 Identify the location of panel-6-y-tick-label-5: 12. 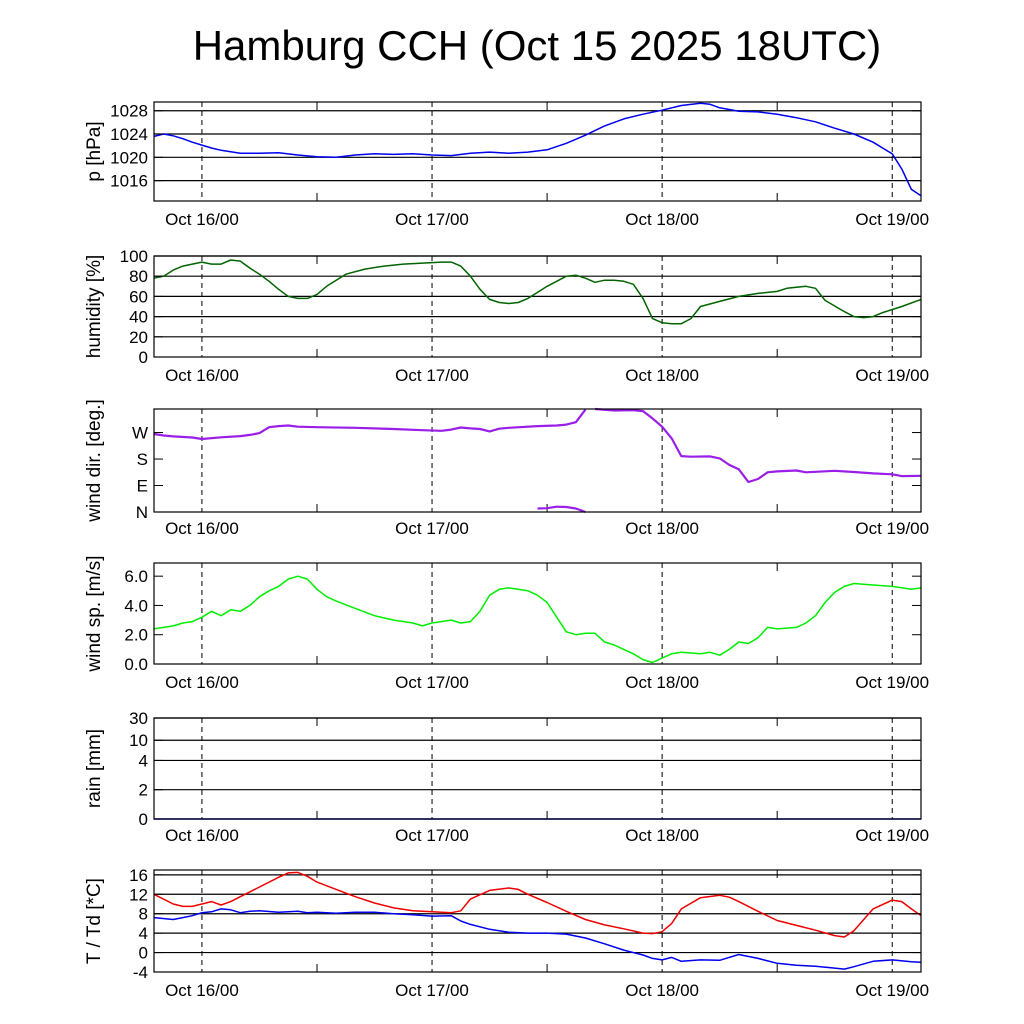
(138, 894).